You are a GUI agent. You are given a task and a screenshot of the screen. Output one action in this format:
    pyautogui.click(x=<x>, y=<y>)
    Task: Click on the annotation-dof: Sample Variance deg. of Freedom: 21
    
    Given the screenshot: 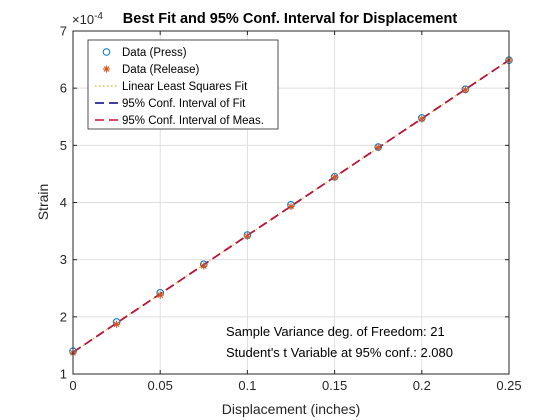 What is the action you would take?
    pyautogui.click(x=335, y=331)
    